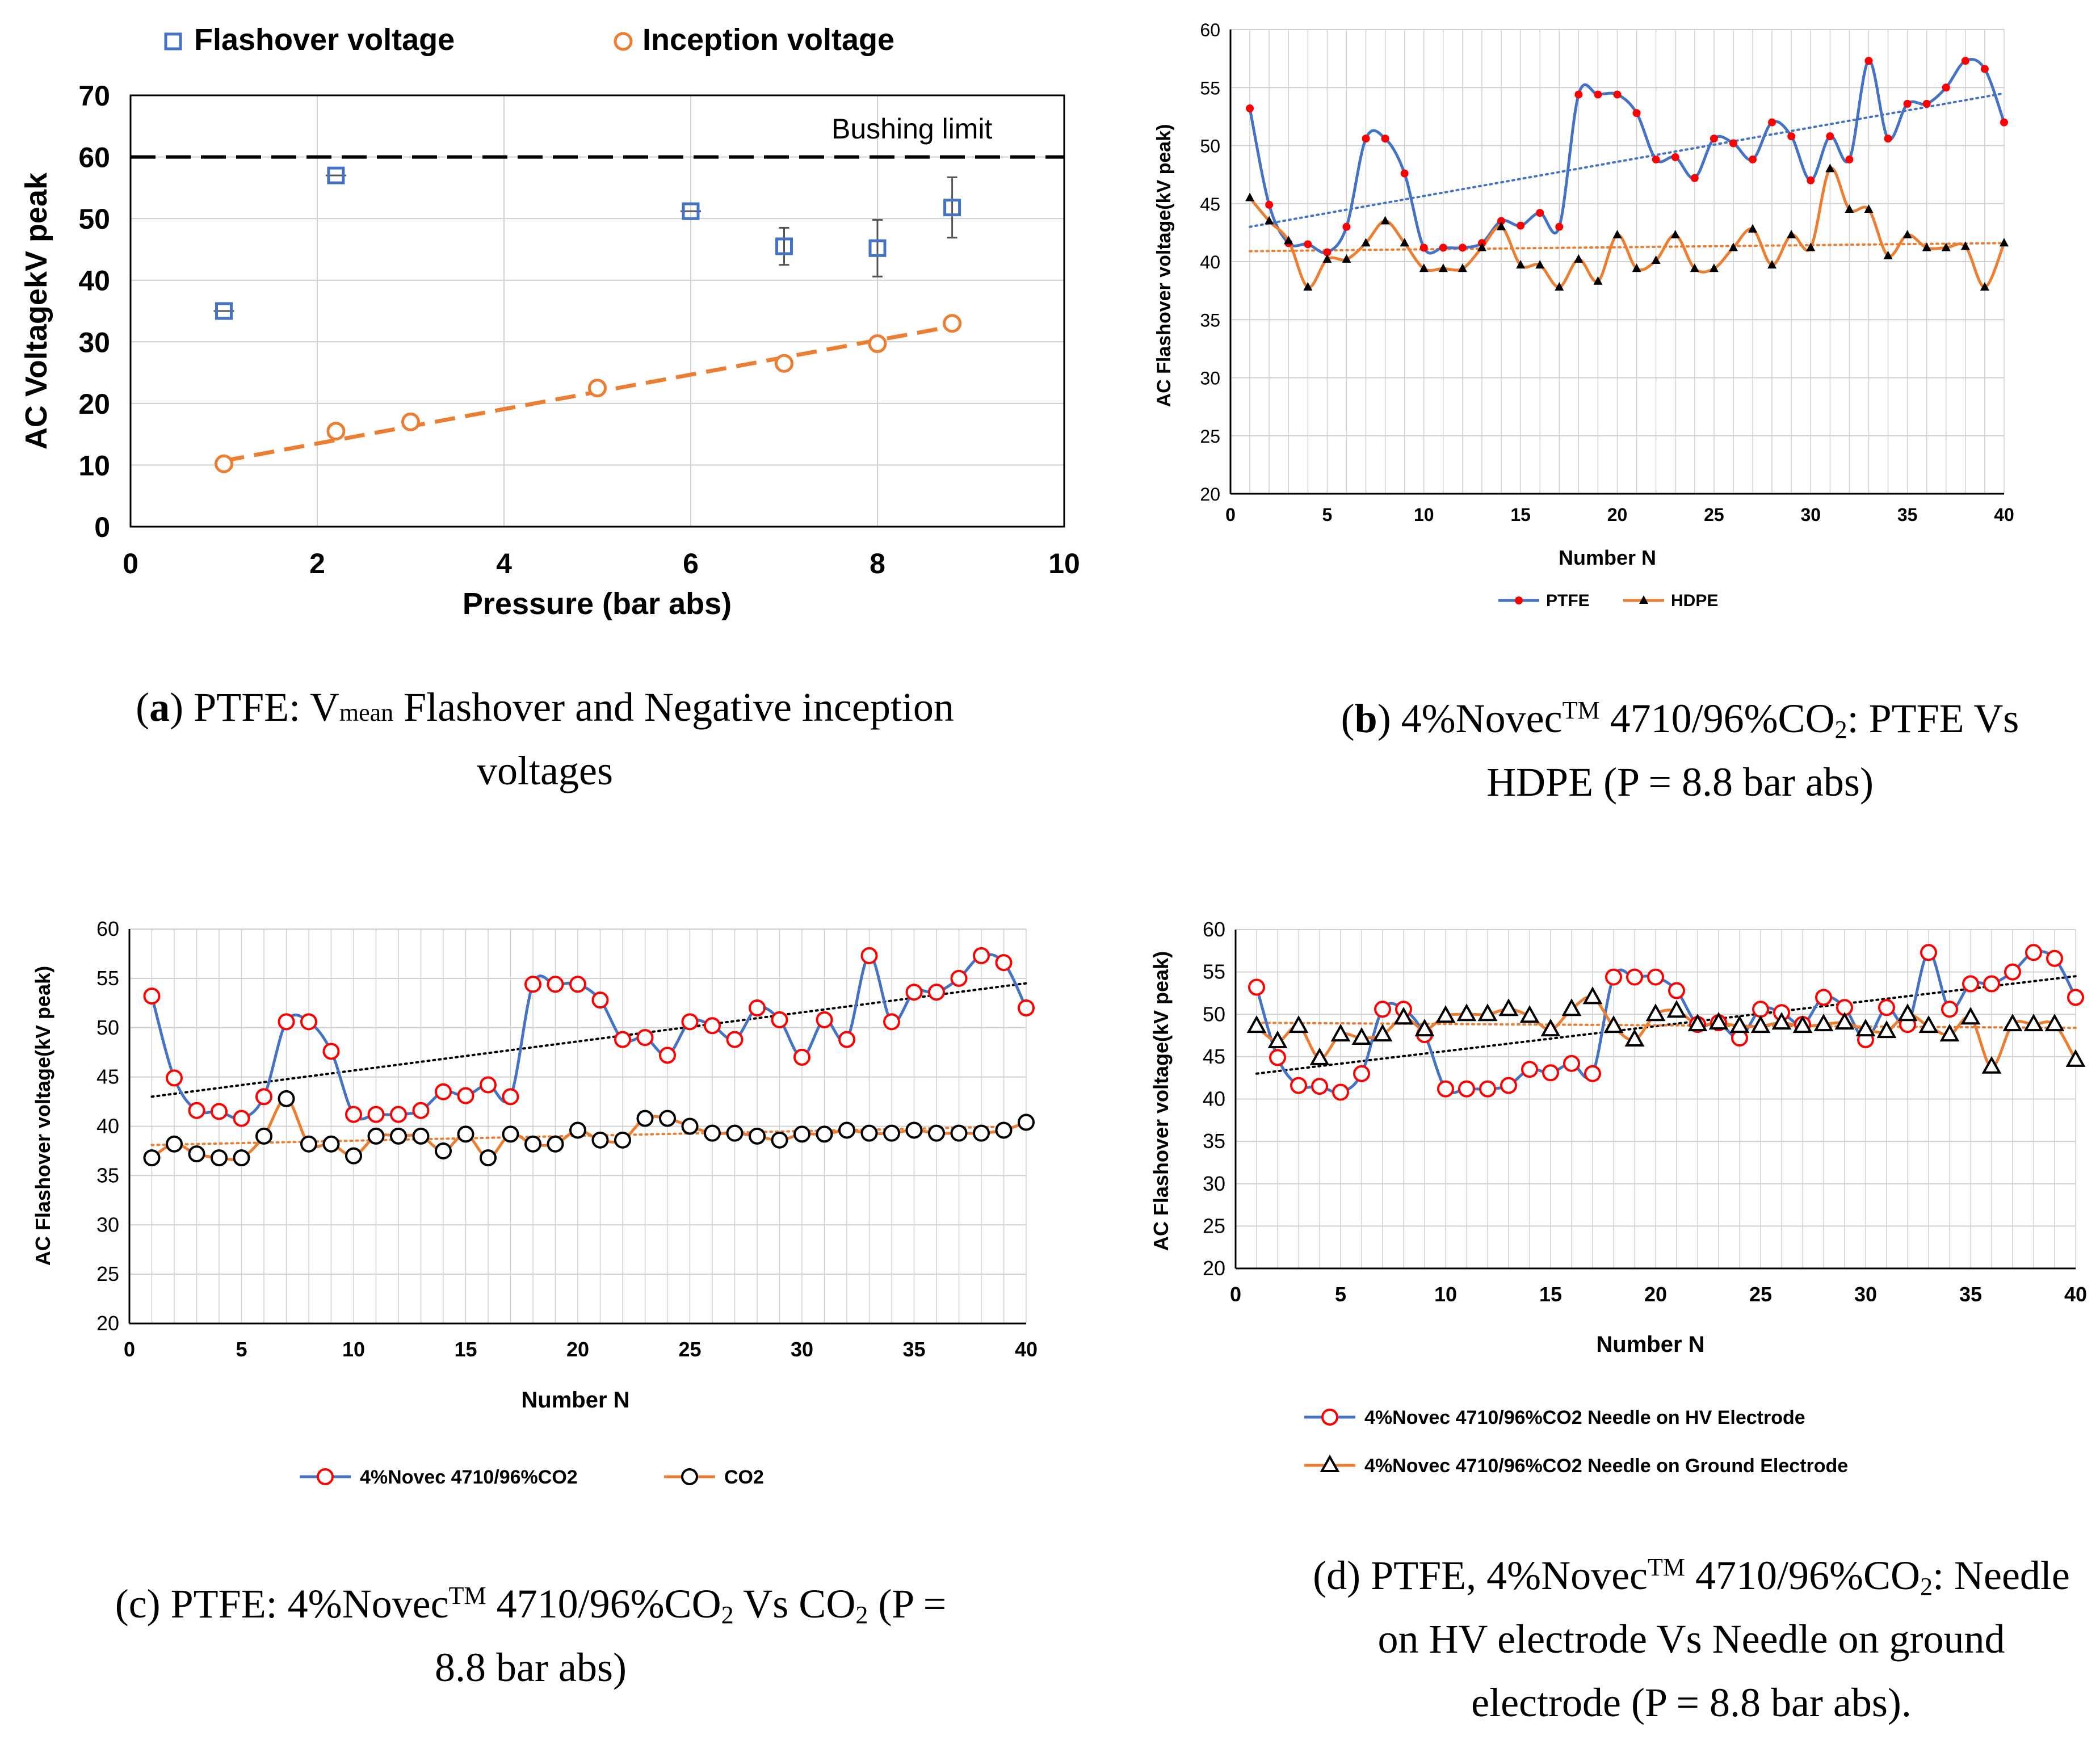 The height and width of the screenshot is (1748, 2100). I want to click on panel-d-x-axis-title: Number N, so click(1650, 1345).